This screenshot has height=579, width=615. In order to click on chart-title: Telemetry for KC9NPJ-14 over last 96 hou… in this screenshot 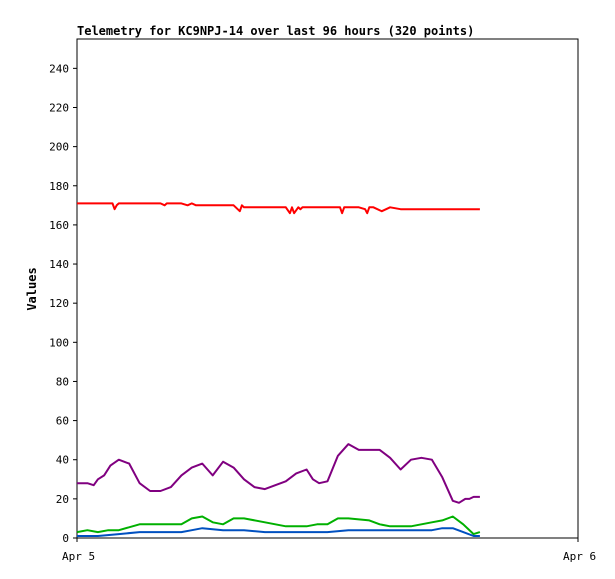, I will do `click(275, 31)`.